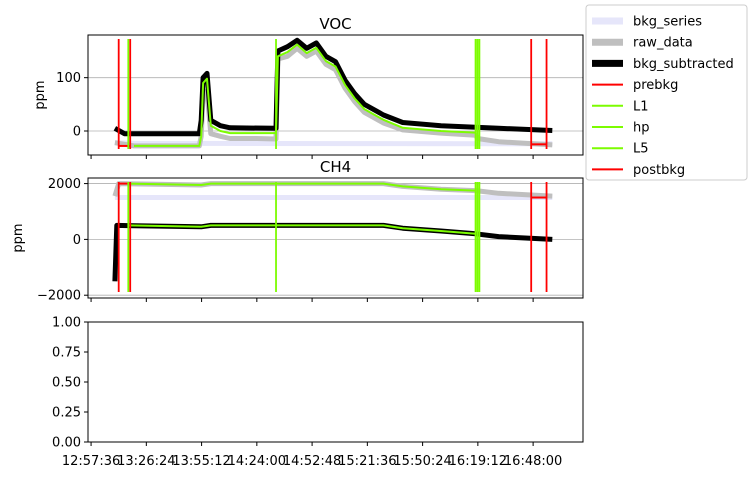 The width and height of the screenshot is (756, 477). What do you see at coordinates (257, 461) in the screenshot?
I see `x-tick-label: 14:24:00` at bounding box center [257, 461].